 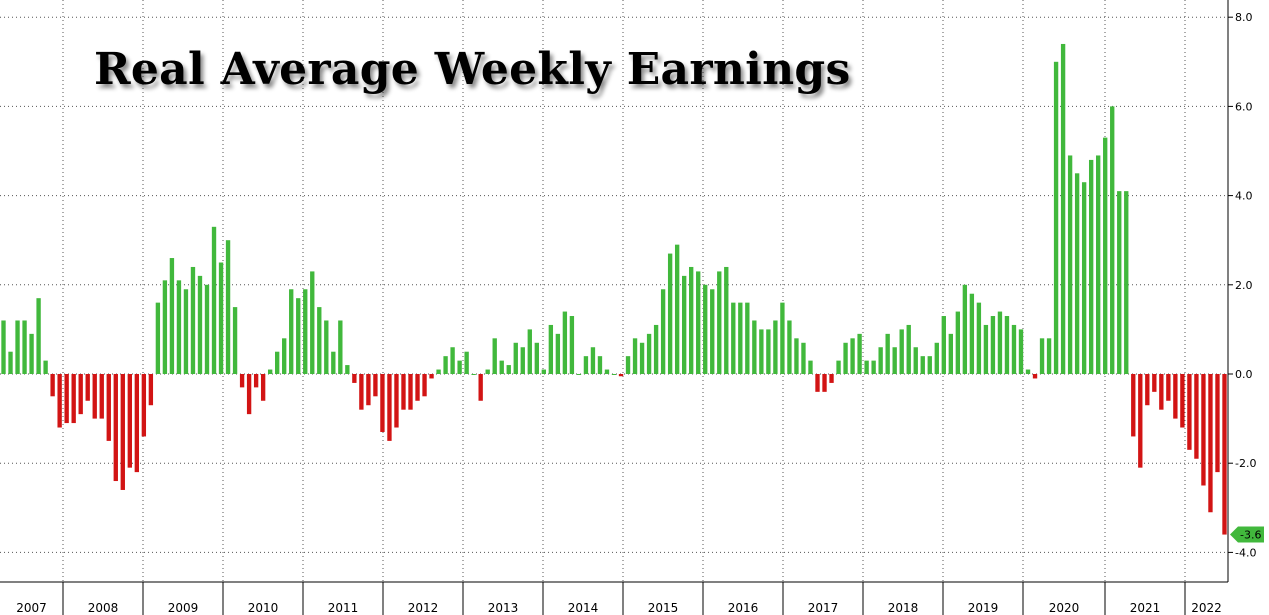 I want to click on x-tick-label: 2019, so click(x=983, y=608).